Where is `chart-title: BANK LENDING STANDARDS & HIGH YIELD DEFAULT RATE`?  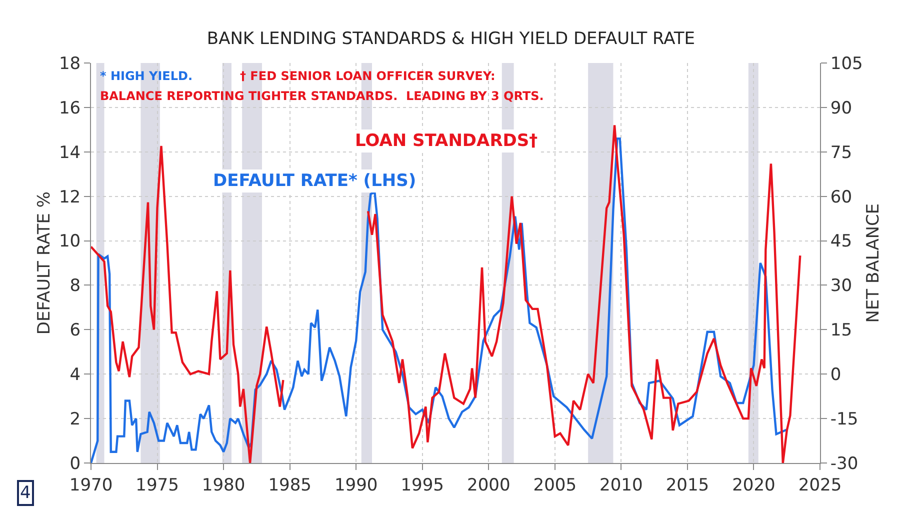
chart-title: BANK LENDING STANDARDS & HIGH YIELD DEFAULT RATE is located at coordinates (451, 39).